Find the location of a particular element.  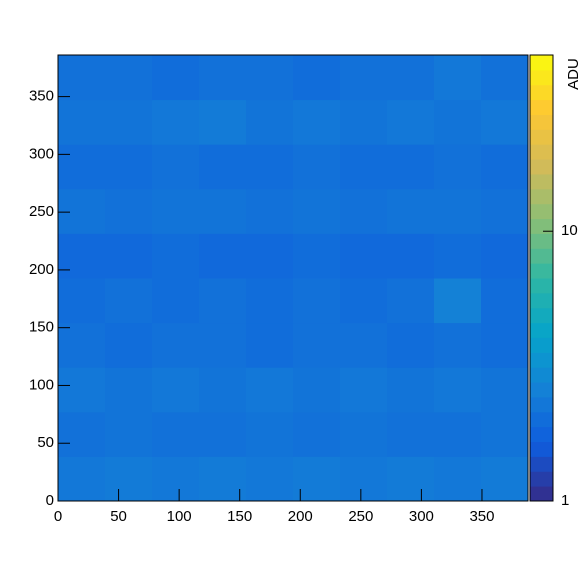

x-tick-label: 150 is located at coordinates (239, 516).